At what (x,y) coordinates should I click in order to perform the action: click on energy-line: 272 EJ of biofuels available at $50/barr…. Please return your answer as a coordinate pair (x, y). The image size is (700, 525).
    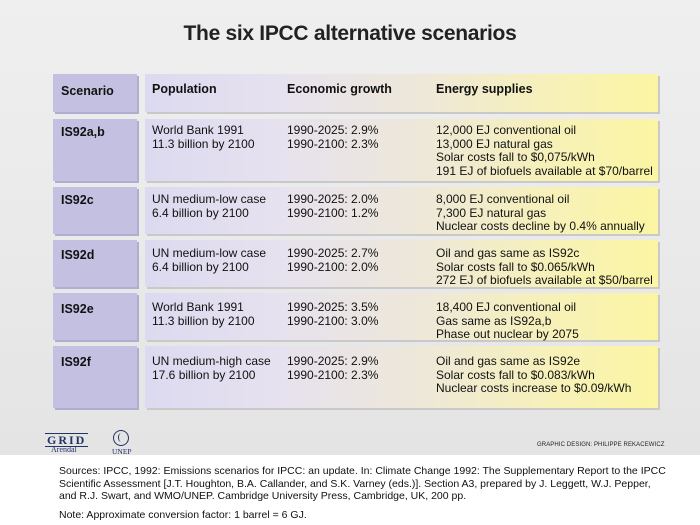
    Looking at the image, I should click on (544, 280).